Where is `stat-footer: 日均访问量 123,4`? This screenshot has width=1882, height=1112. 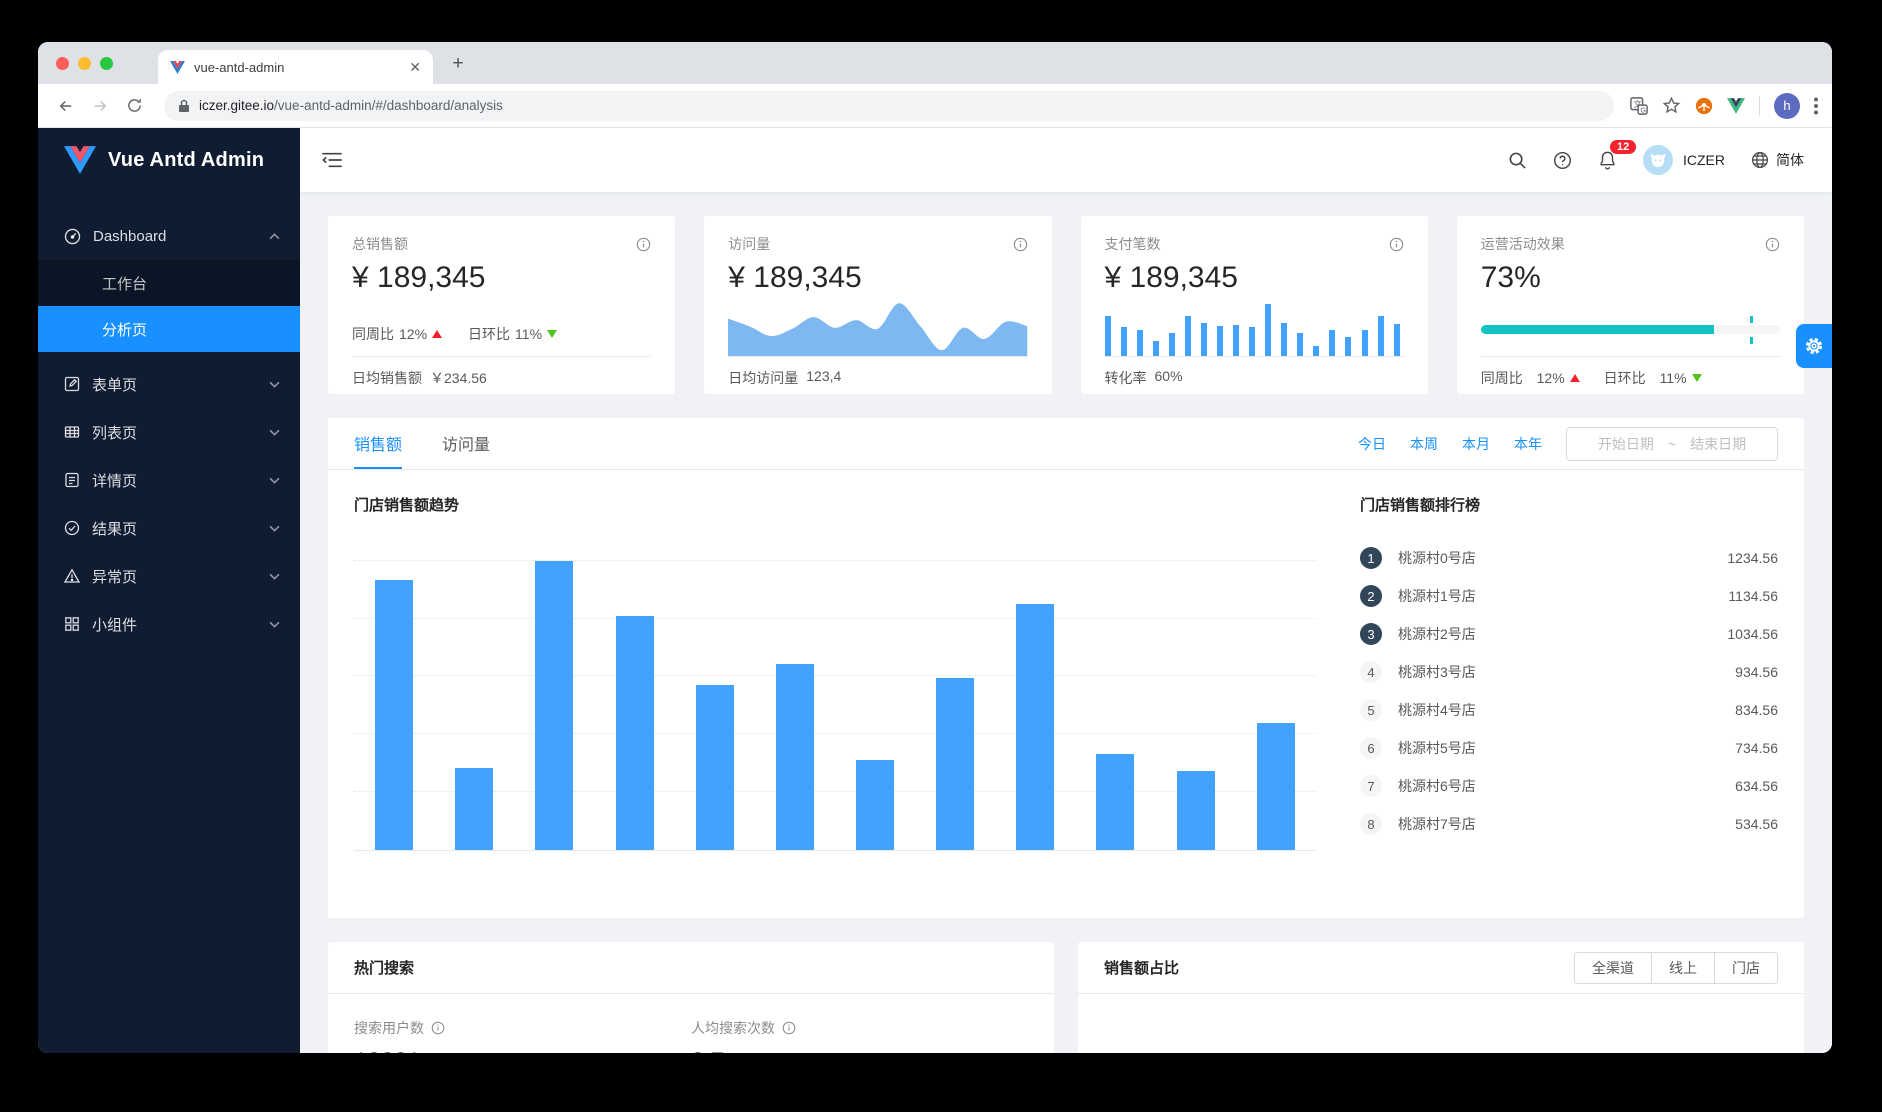 stat-footer: 日均访问量 123,4 is located at coordinates (878, 375).